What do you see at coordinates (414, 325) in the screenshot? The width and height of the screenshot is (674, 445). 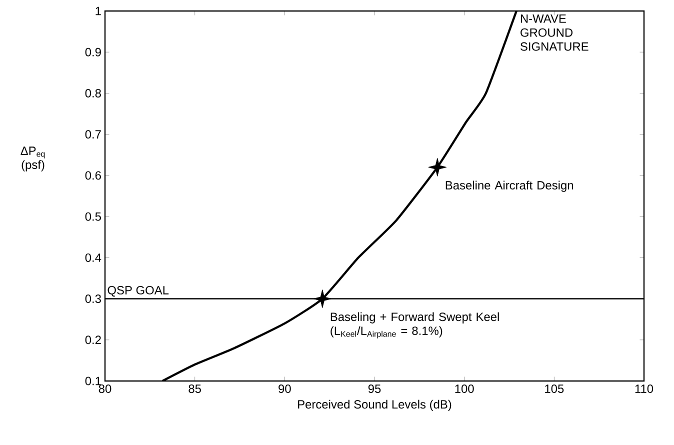 I see `annotation: Baseling + Forward Swept Keel (L$_{Keel}$/L$_{Airplane}$ = 8.1%)` at bounding box center [414, 325].